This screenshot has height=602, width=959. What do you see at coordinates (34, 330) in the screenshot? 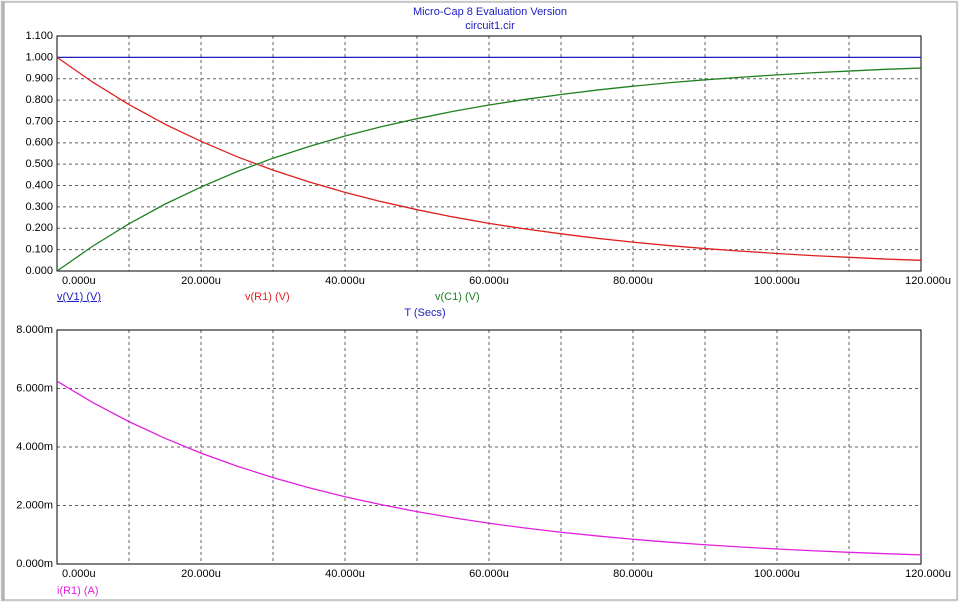
I see `y-tick-label: 8.000m` at bounding box center [34, 330].